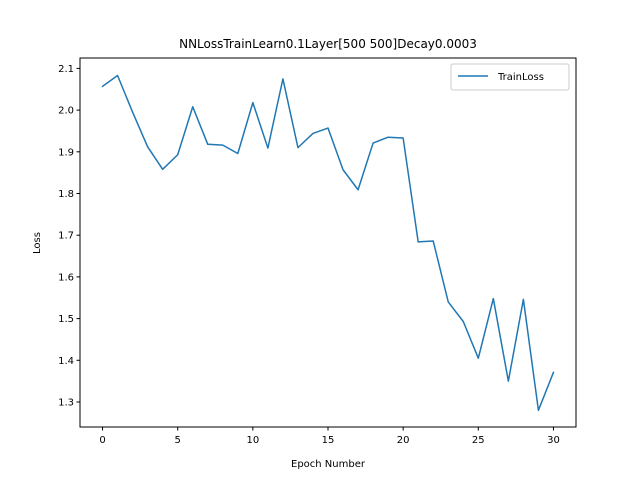 The height and width of the screenshot is (480, 640). I want to click on legend: TrainLoss, so click(510, 77).